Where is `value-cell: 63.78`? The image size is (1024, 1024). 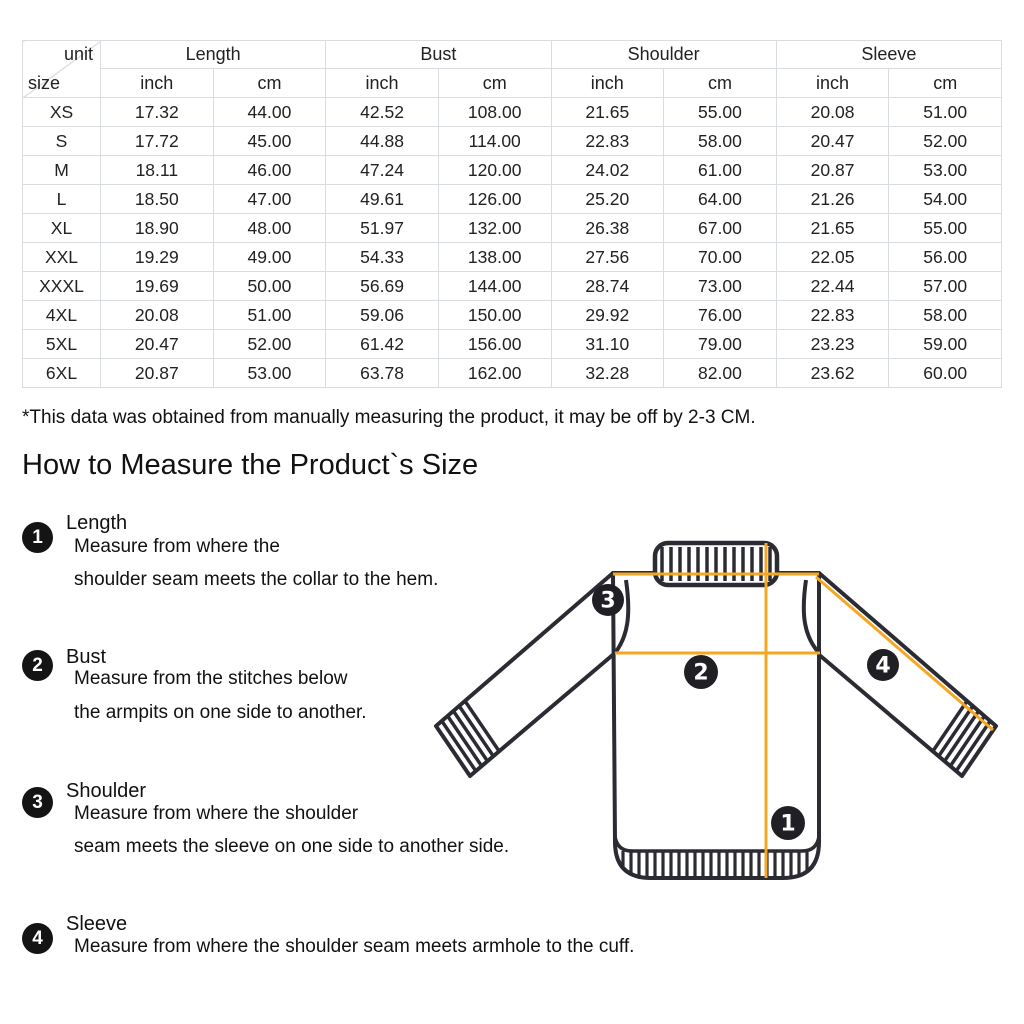
value-cell: 63.78 is located at coordinates (382, 373).